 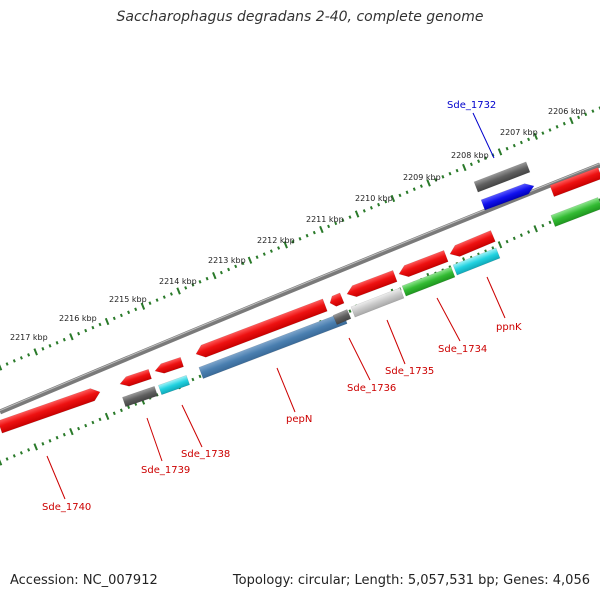 What do you see at coordinates (342, 317) in the screenshot?
I see `gene-sde-1736-feature` at bounding box center [342, 317].